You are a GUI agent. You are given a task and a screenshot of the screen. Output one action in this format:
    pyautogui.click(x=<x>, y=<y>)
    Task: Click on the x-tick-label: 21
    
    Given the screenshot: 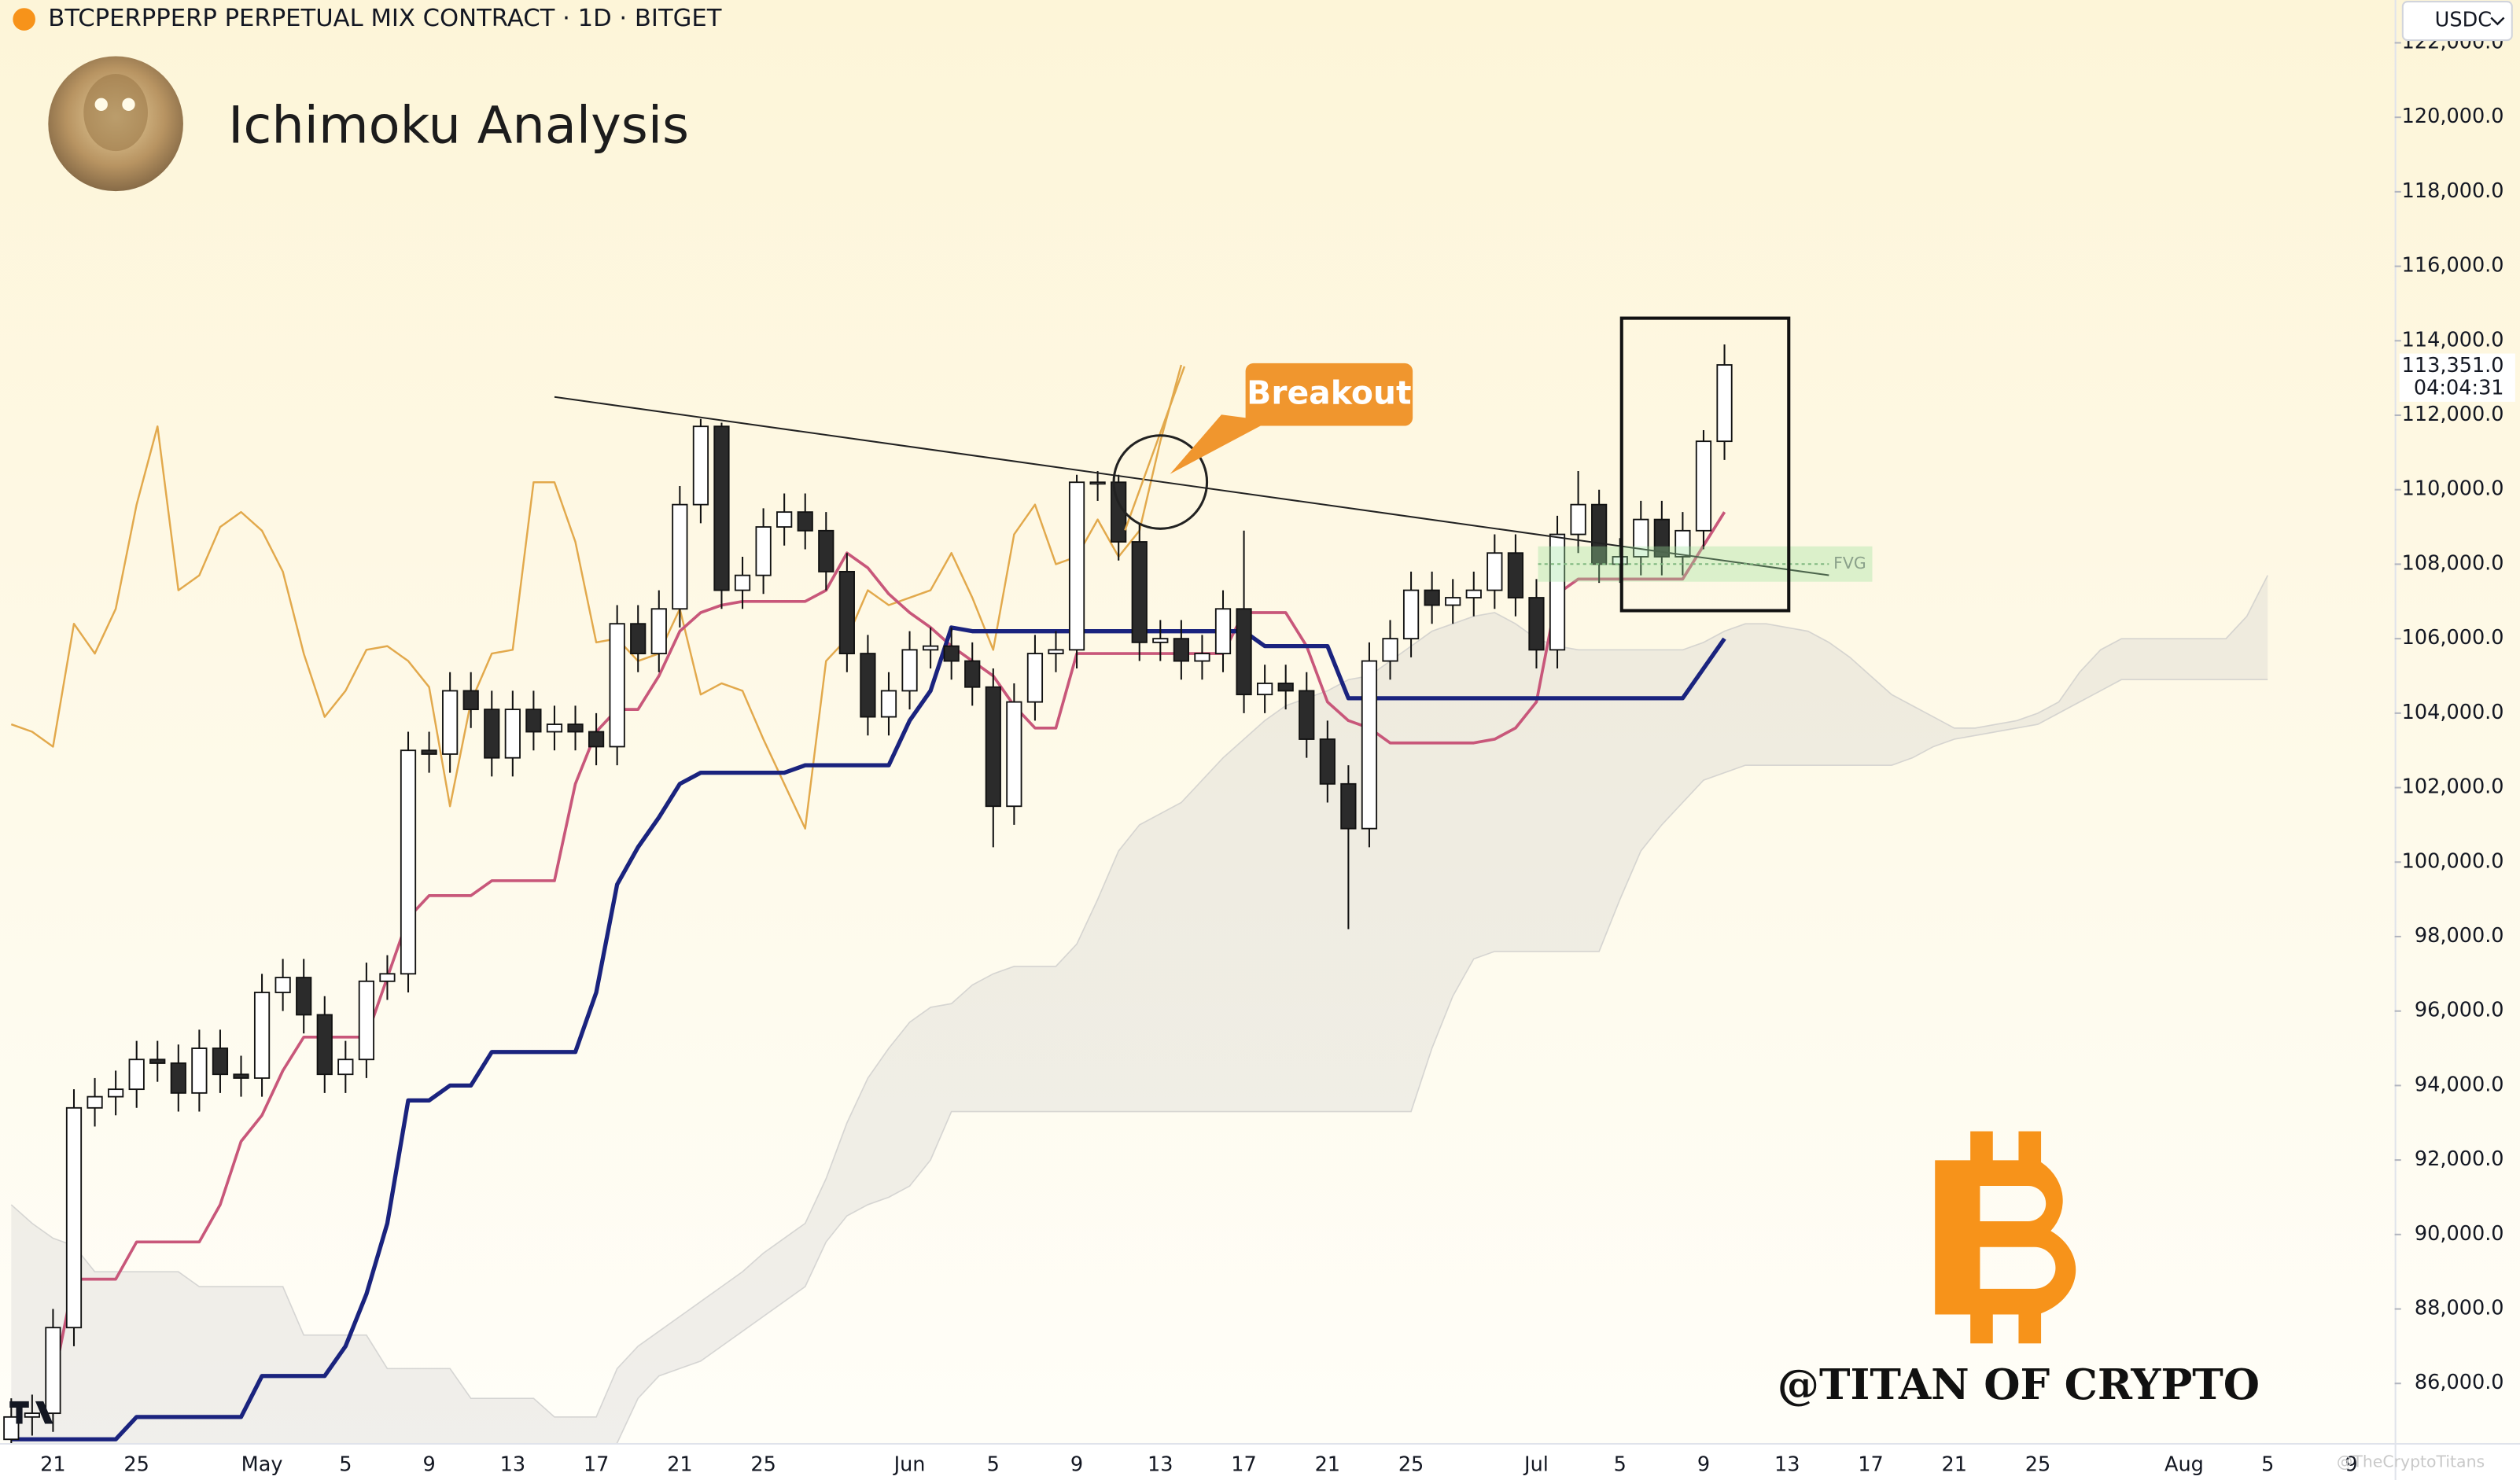 What is the action you would take?
    pyautogui.click(x=679, y=1465)
    